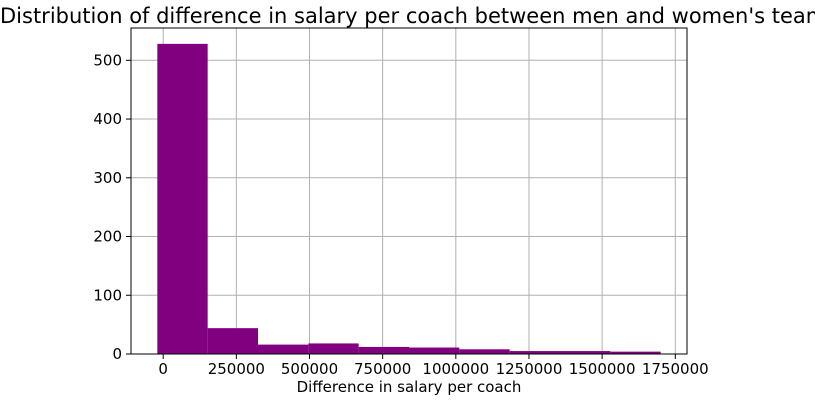 Image resolution: width=815 pixels, height=402 pixels. Describe the element at coordinates (107, 237) in the screenshot. I see `y-tick-label: 200` at that location.